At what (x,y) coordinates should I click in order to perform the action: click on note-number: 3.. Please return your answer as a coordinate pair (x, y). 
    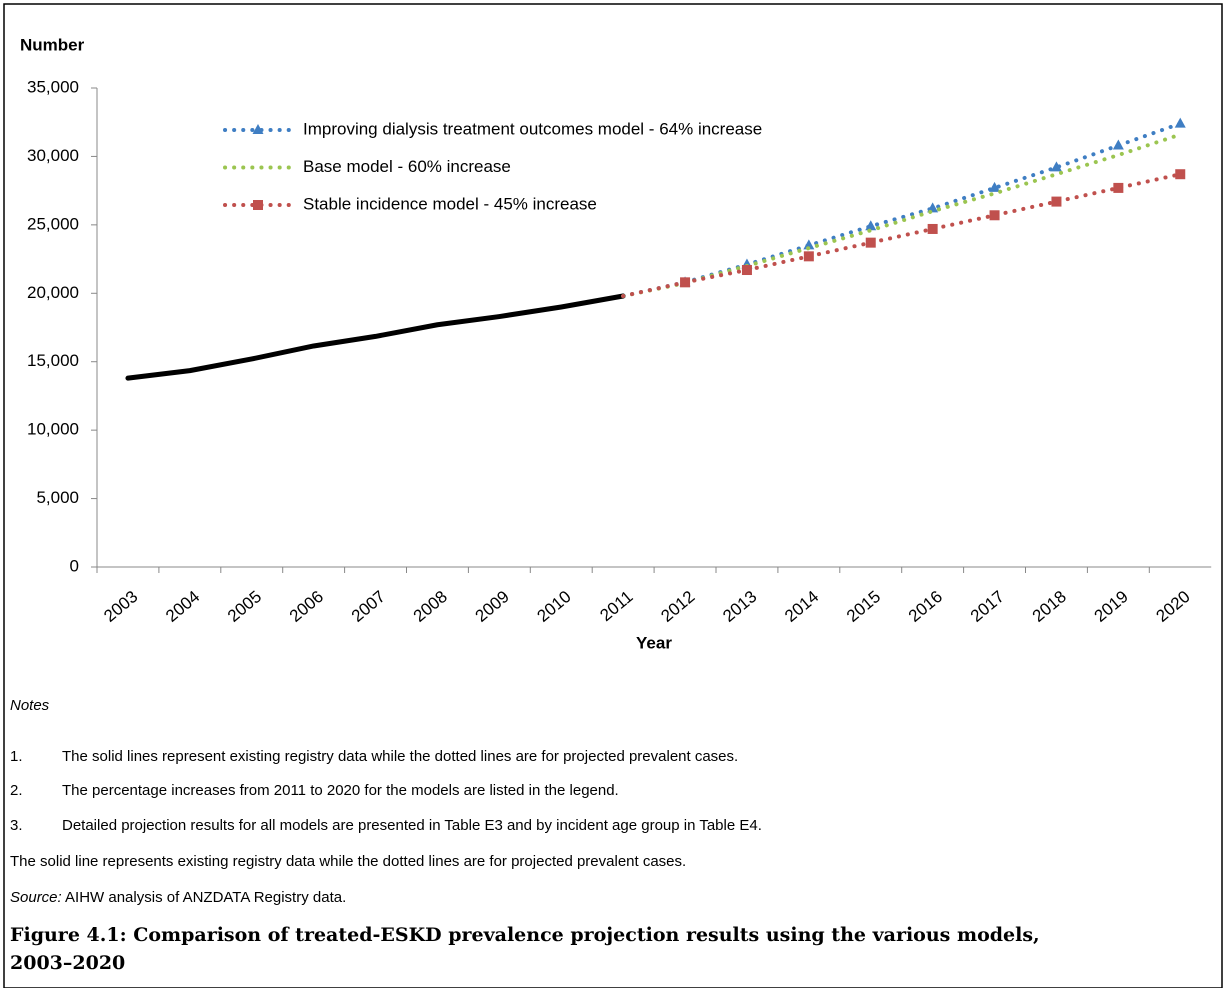
    Looking at the image, I should click on (16, 825).